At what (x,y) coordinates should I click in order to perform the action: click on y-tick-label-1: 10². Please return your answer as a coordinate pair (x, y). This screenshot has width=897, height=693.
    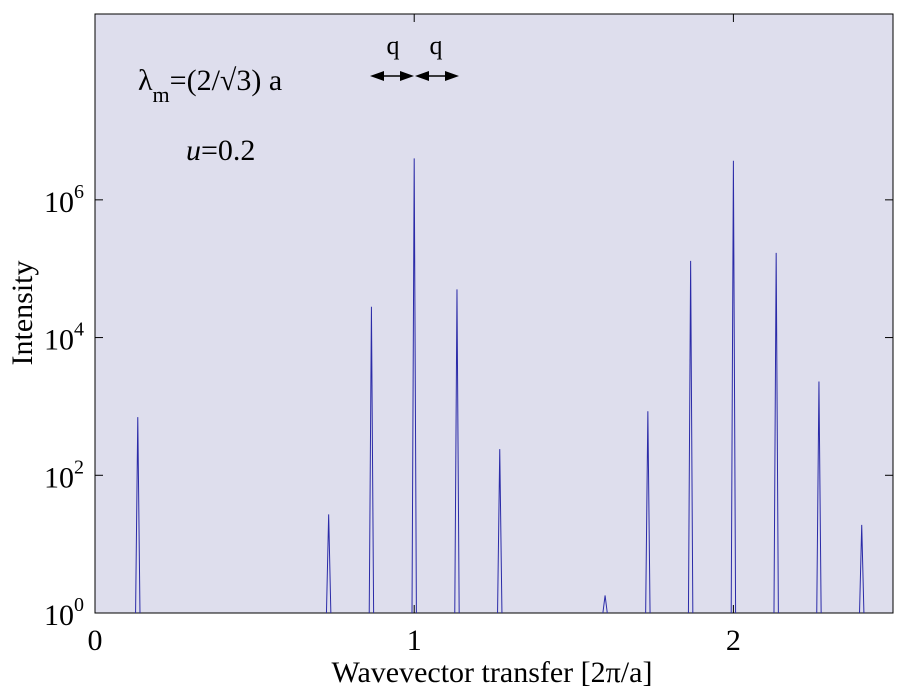
    Looking at the image, I should click on (64, 475).